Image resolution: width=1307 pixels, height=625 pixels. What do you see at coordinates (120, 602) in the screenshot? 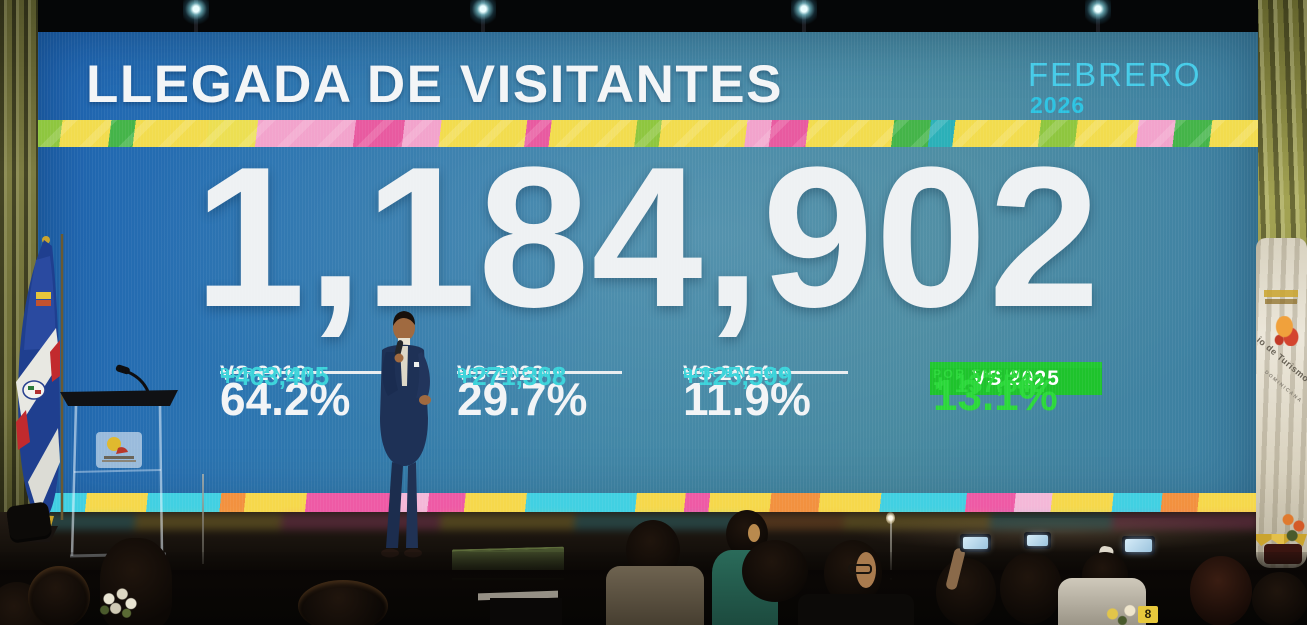
I see `flower-centerpiece` at bounding box center [120, 602].